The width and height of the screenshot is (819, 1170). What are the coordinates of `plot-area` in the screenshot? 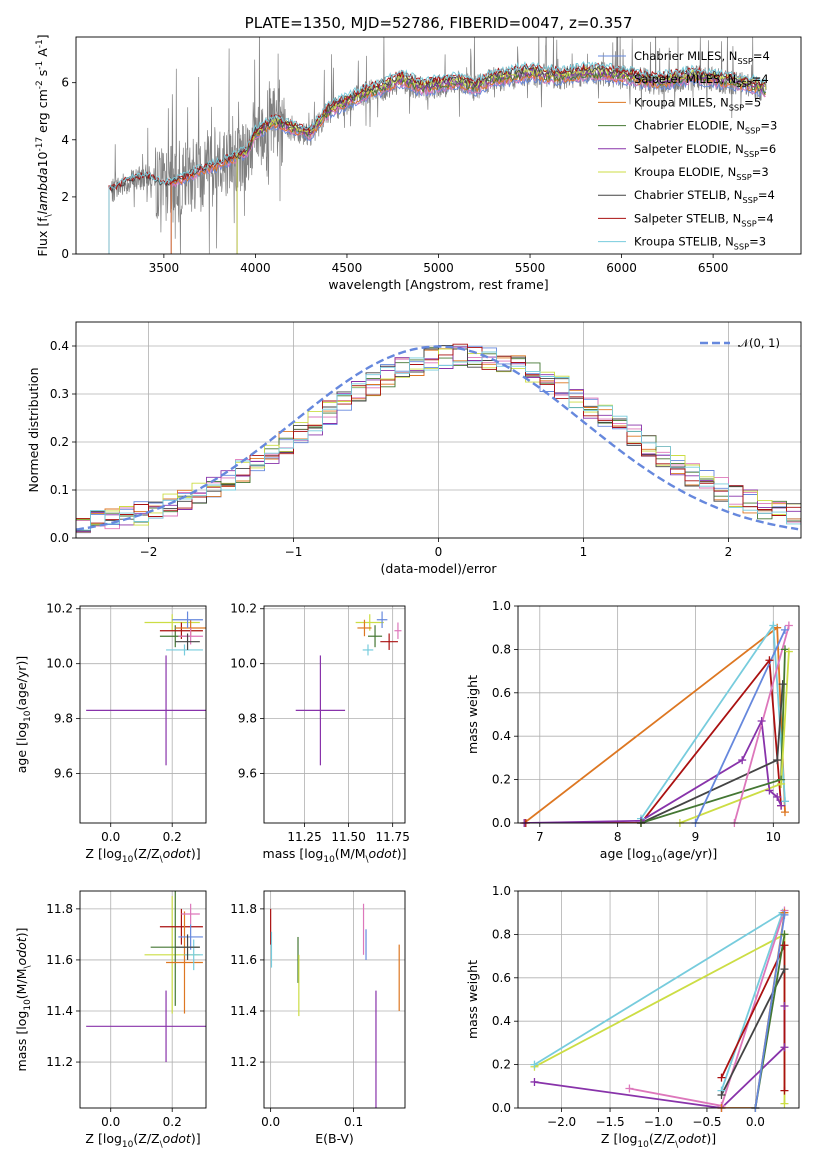 It's located at (656, 722).